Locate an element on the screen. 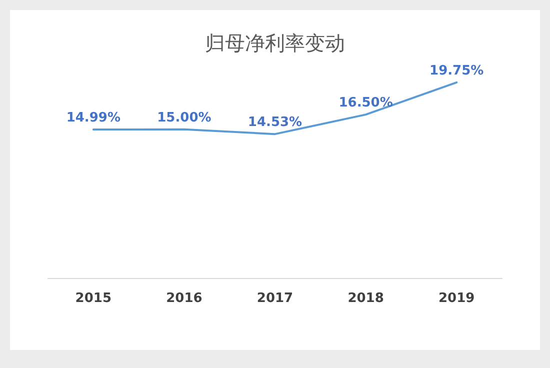 The image size is (550, 368). data-label: 15.00% is located at coordinates (184, 118).